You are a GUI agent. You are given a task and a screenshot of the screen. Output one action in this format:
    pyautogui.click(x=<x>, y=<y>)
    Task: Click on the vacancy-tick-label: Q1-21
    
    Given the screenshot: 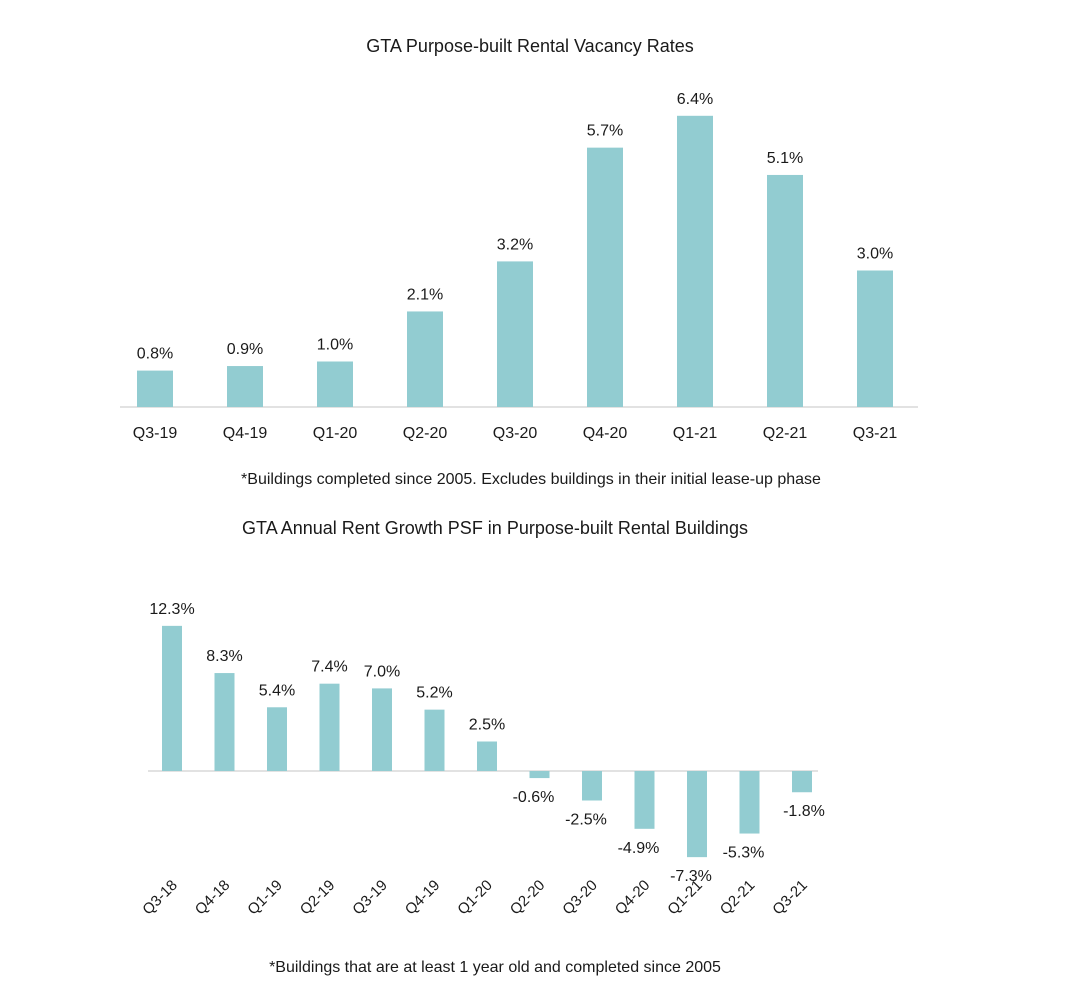 What is the action you would take?
    pyautogui.click(x=695, y=433)
    